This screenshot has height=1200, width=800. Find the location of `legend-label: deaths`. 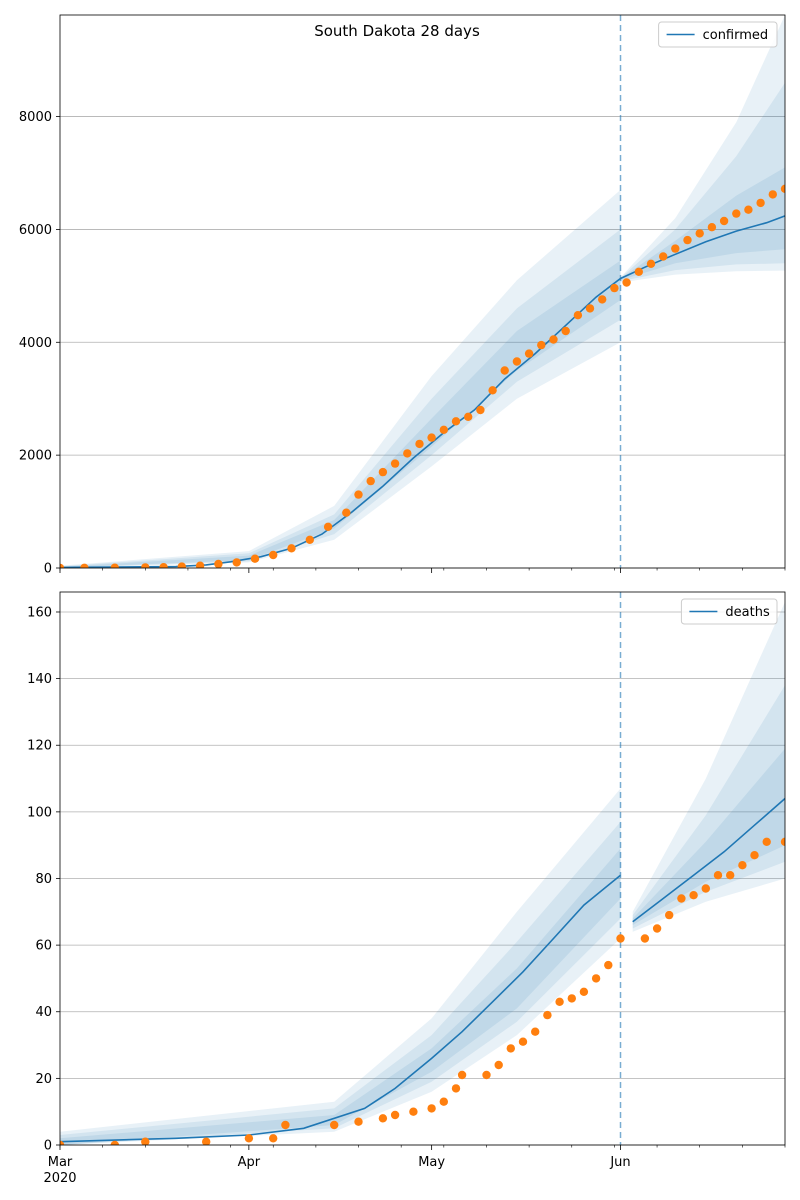

legend-label: deaths is located at coordinates (747, 612).